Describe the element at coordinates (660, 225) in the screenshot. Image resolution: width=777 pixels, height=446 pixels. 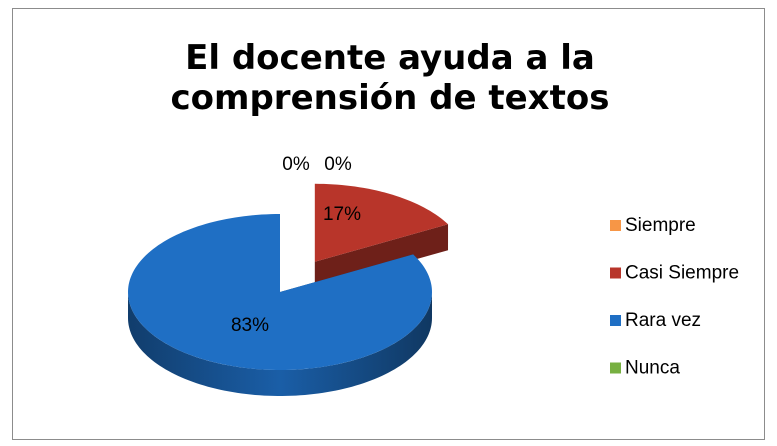
I see `legend-label: Siempre` at that location.